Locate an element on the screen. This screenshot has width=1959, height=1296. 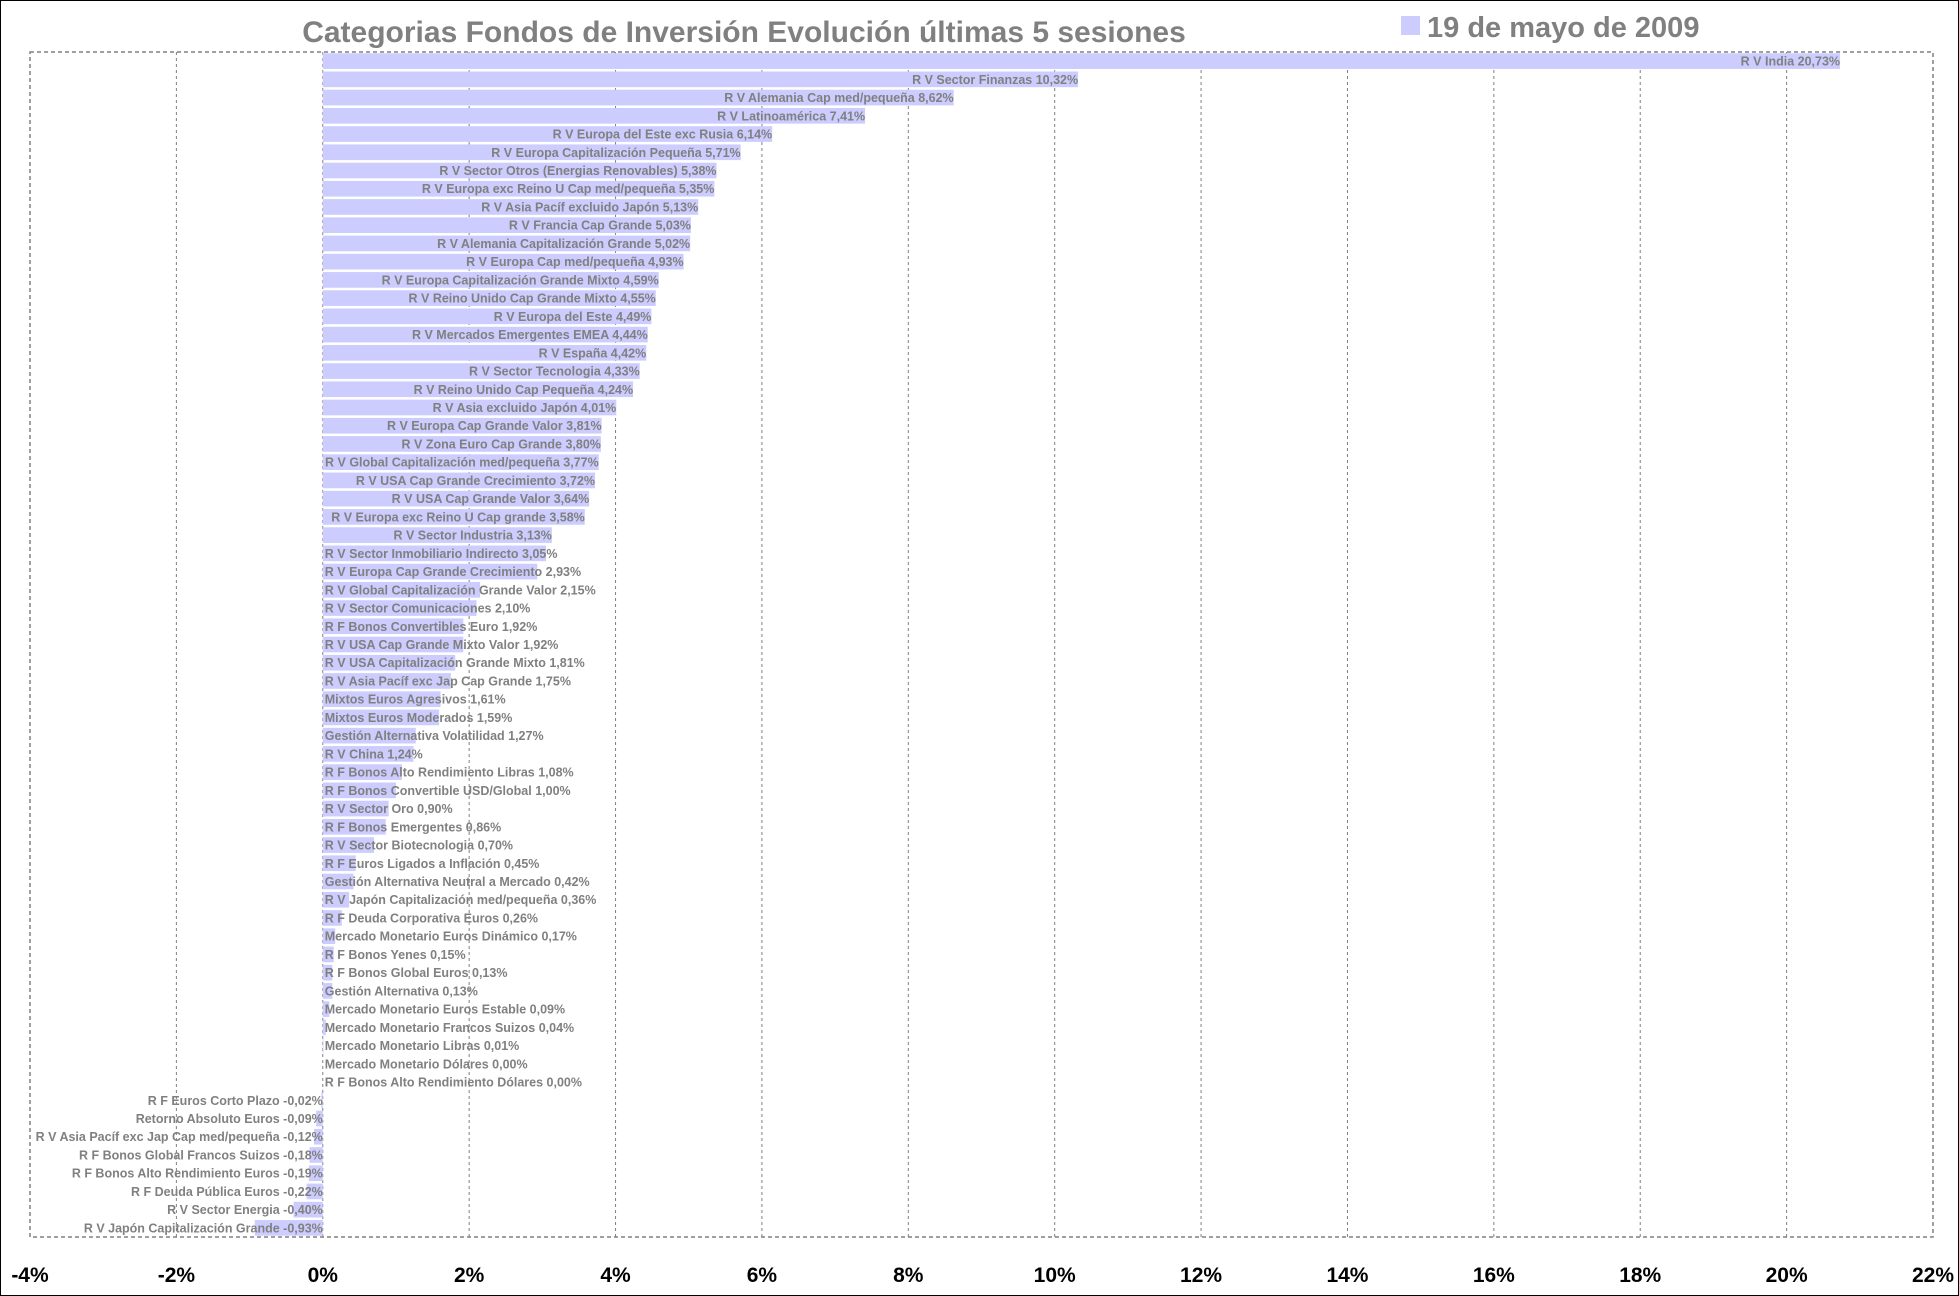
data-label: R V Europa Cap Grande Valor 3,81% is located at coordinates (494, 426).